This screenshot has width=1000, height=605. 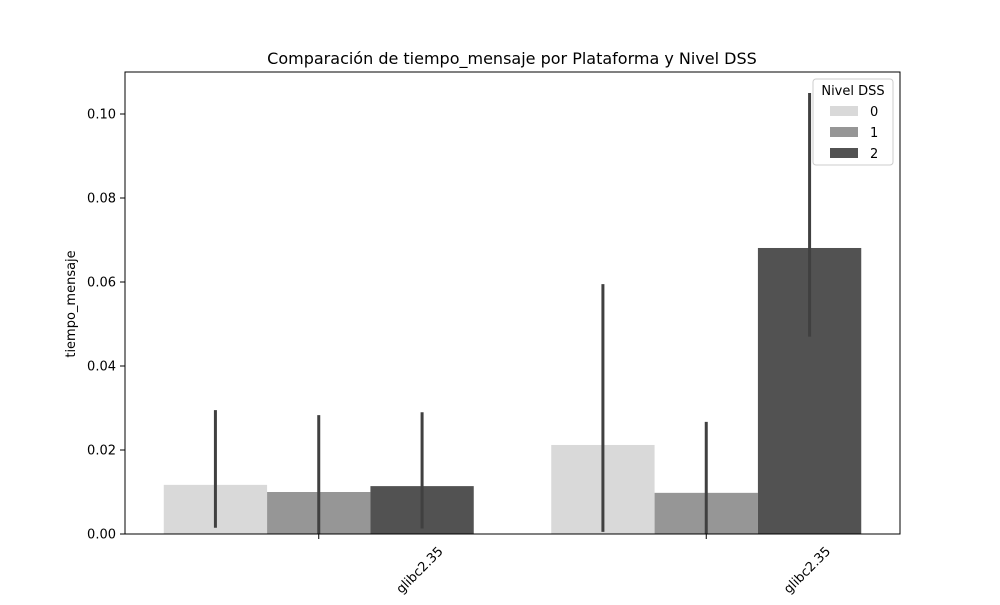 What do you see at coordinates (101, 199) in the screenshot?
I see `y-tick-label: 0.08` at bounding box center [101, 199].